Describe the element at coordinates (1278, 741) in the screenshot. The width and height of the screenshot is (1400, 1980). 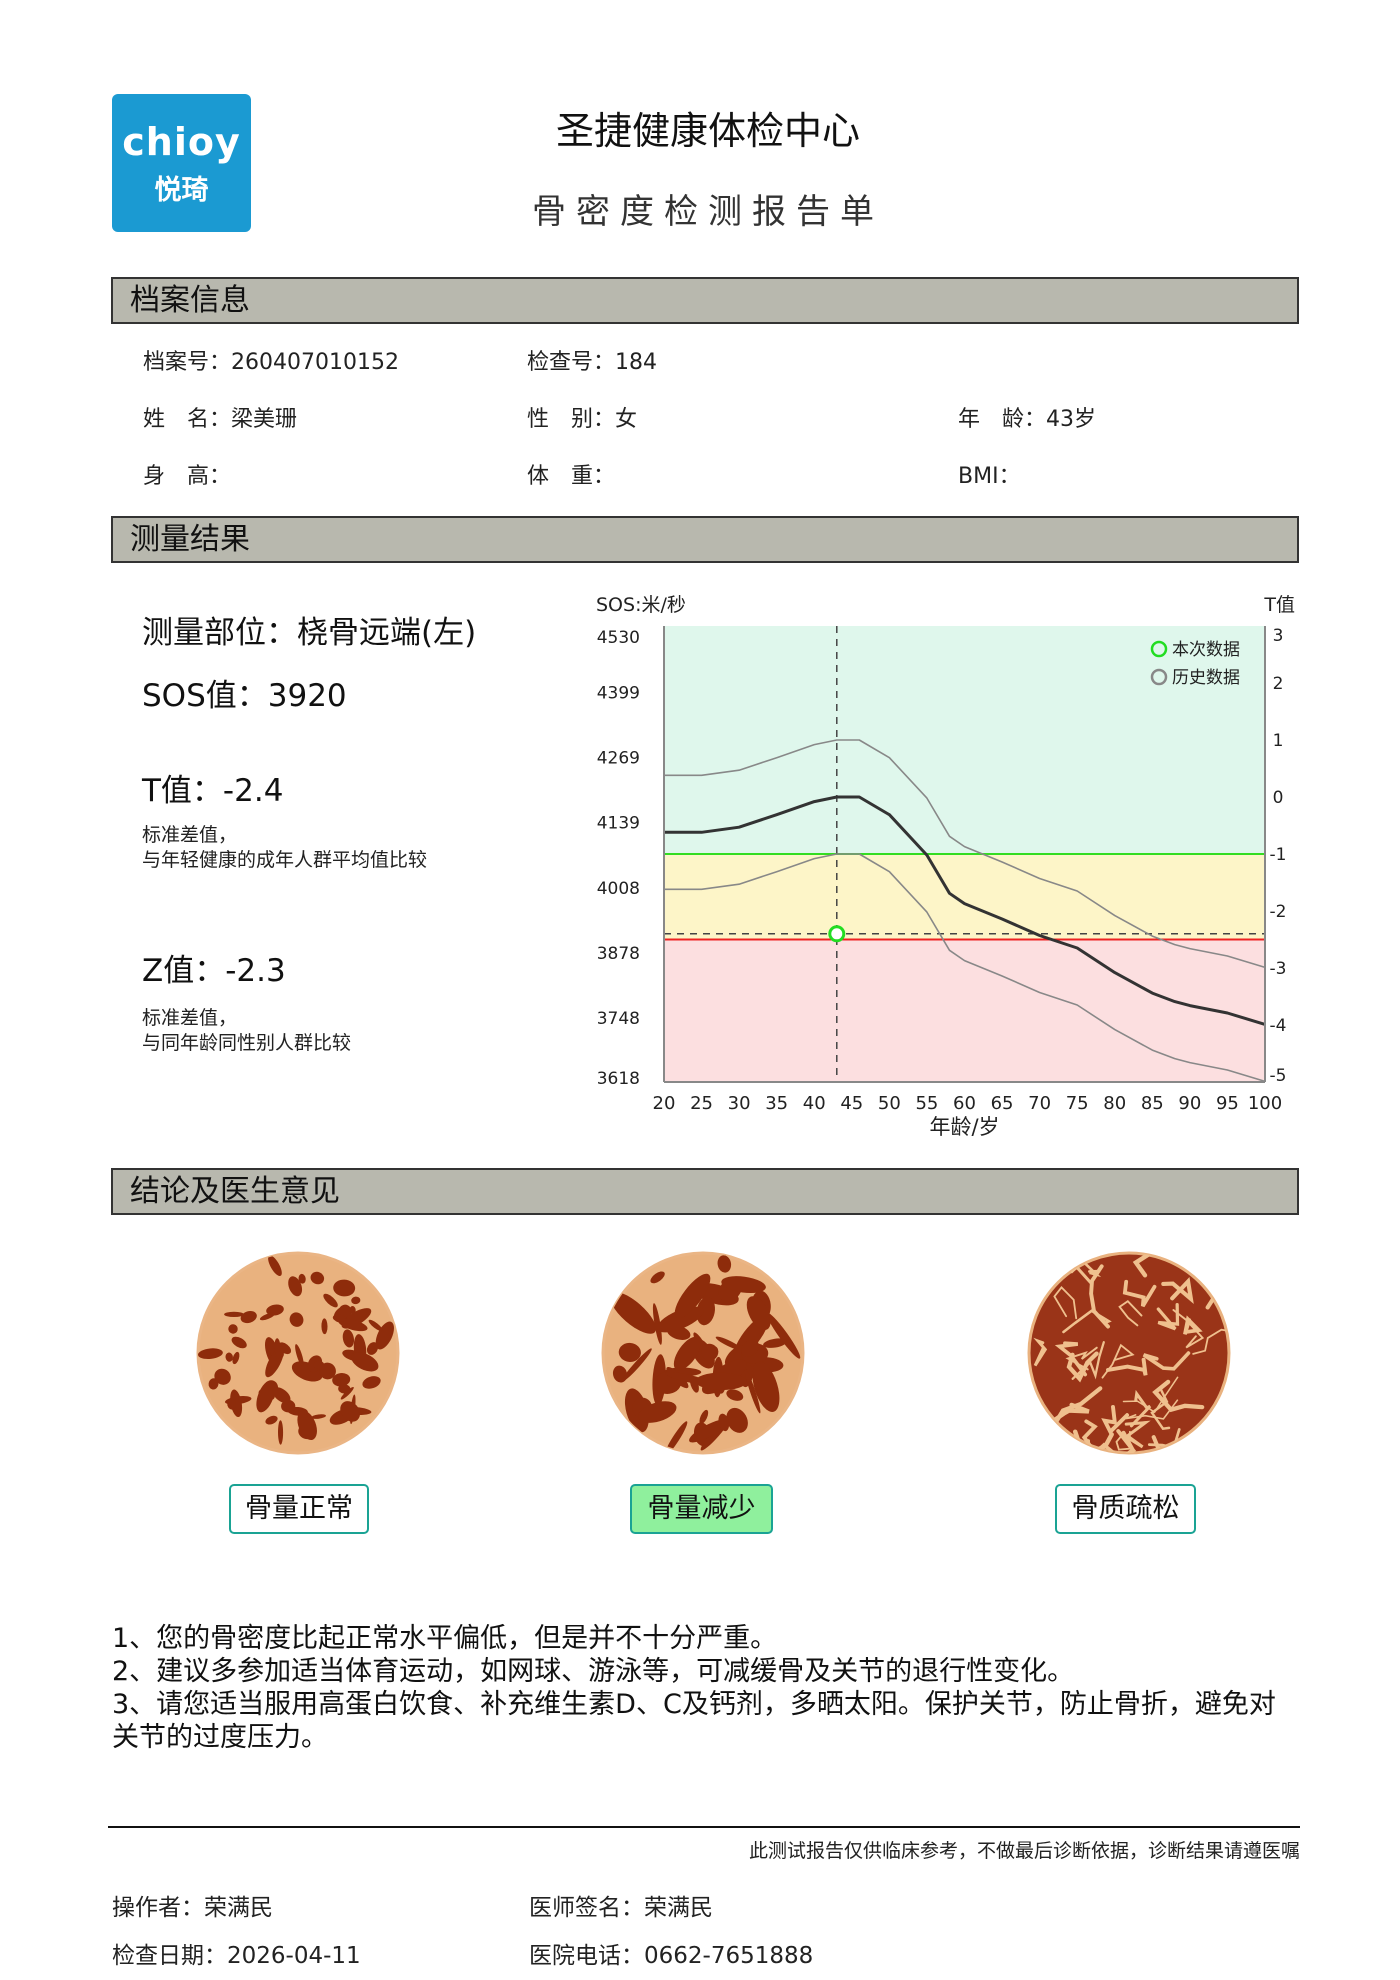
I see `y-right-tick-label: 1` at that location.